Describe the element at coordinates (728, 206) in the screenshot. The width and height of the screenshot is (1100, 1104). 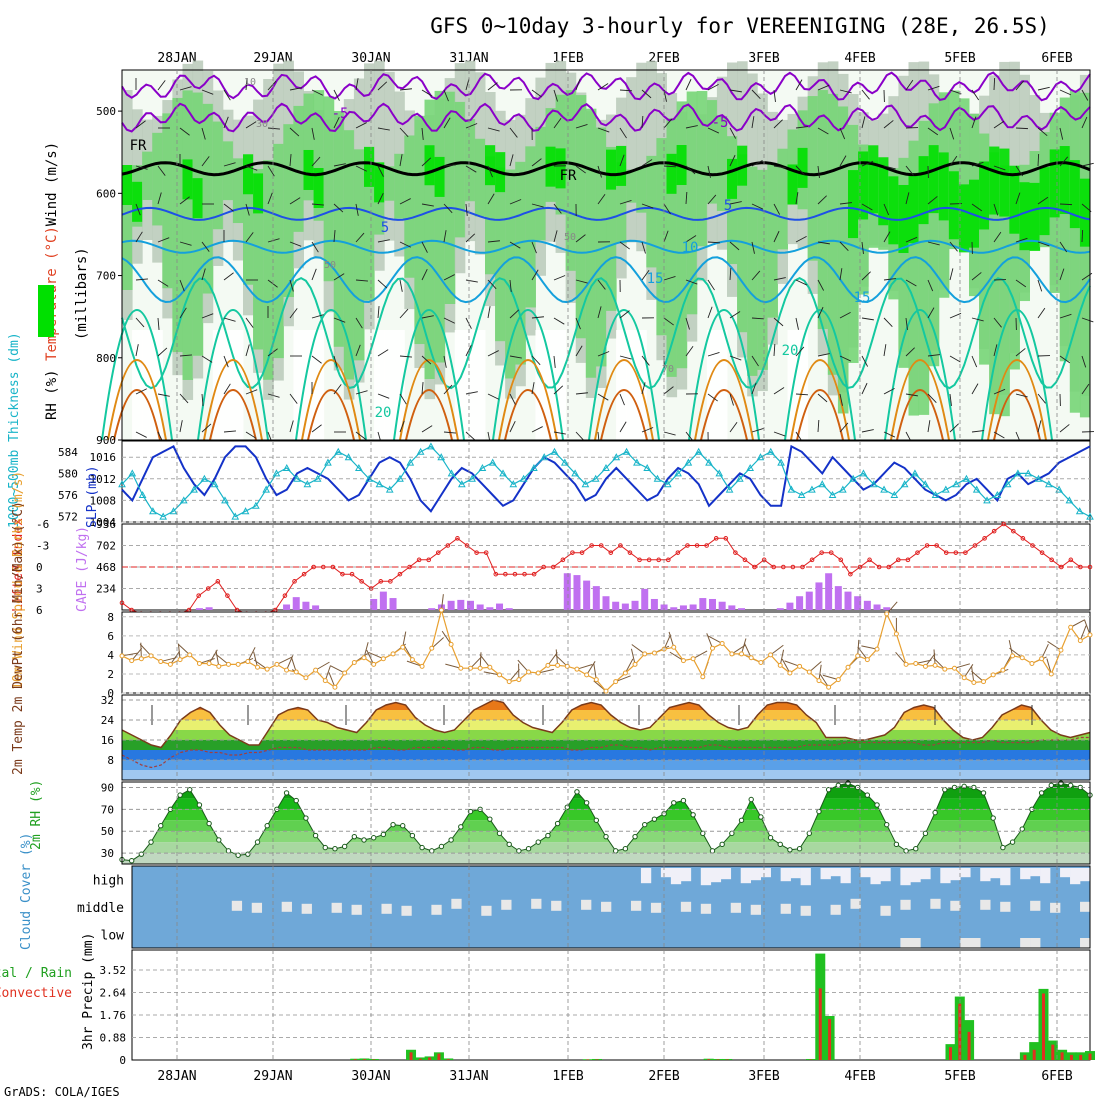
I see `isotherm-label: 5` at that location.